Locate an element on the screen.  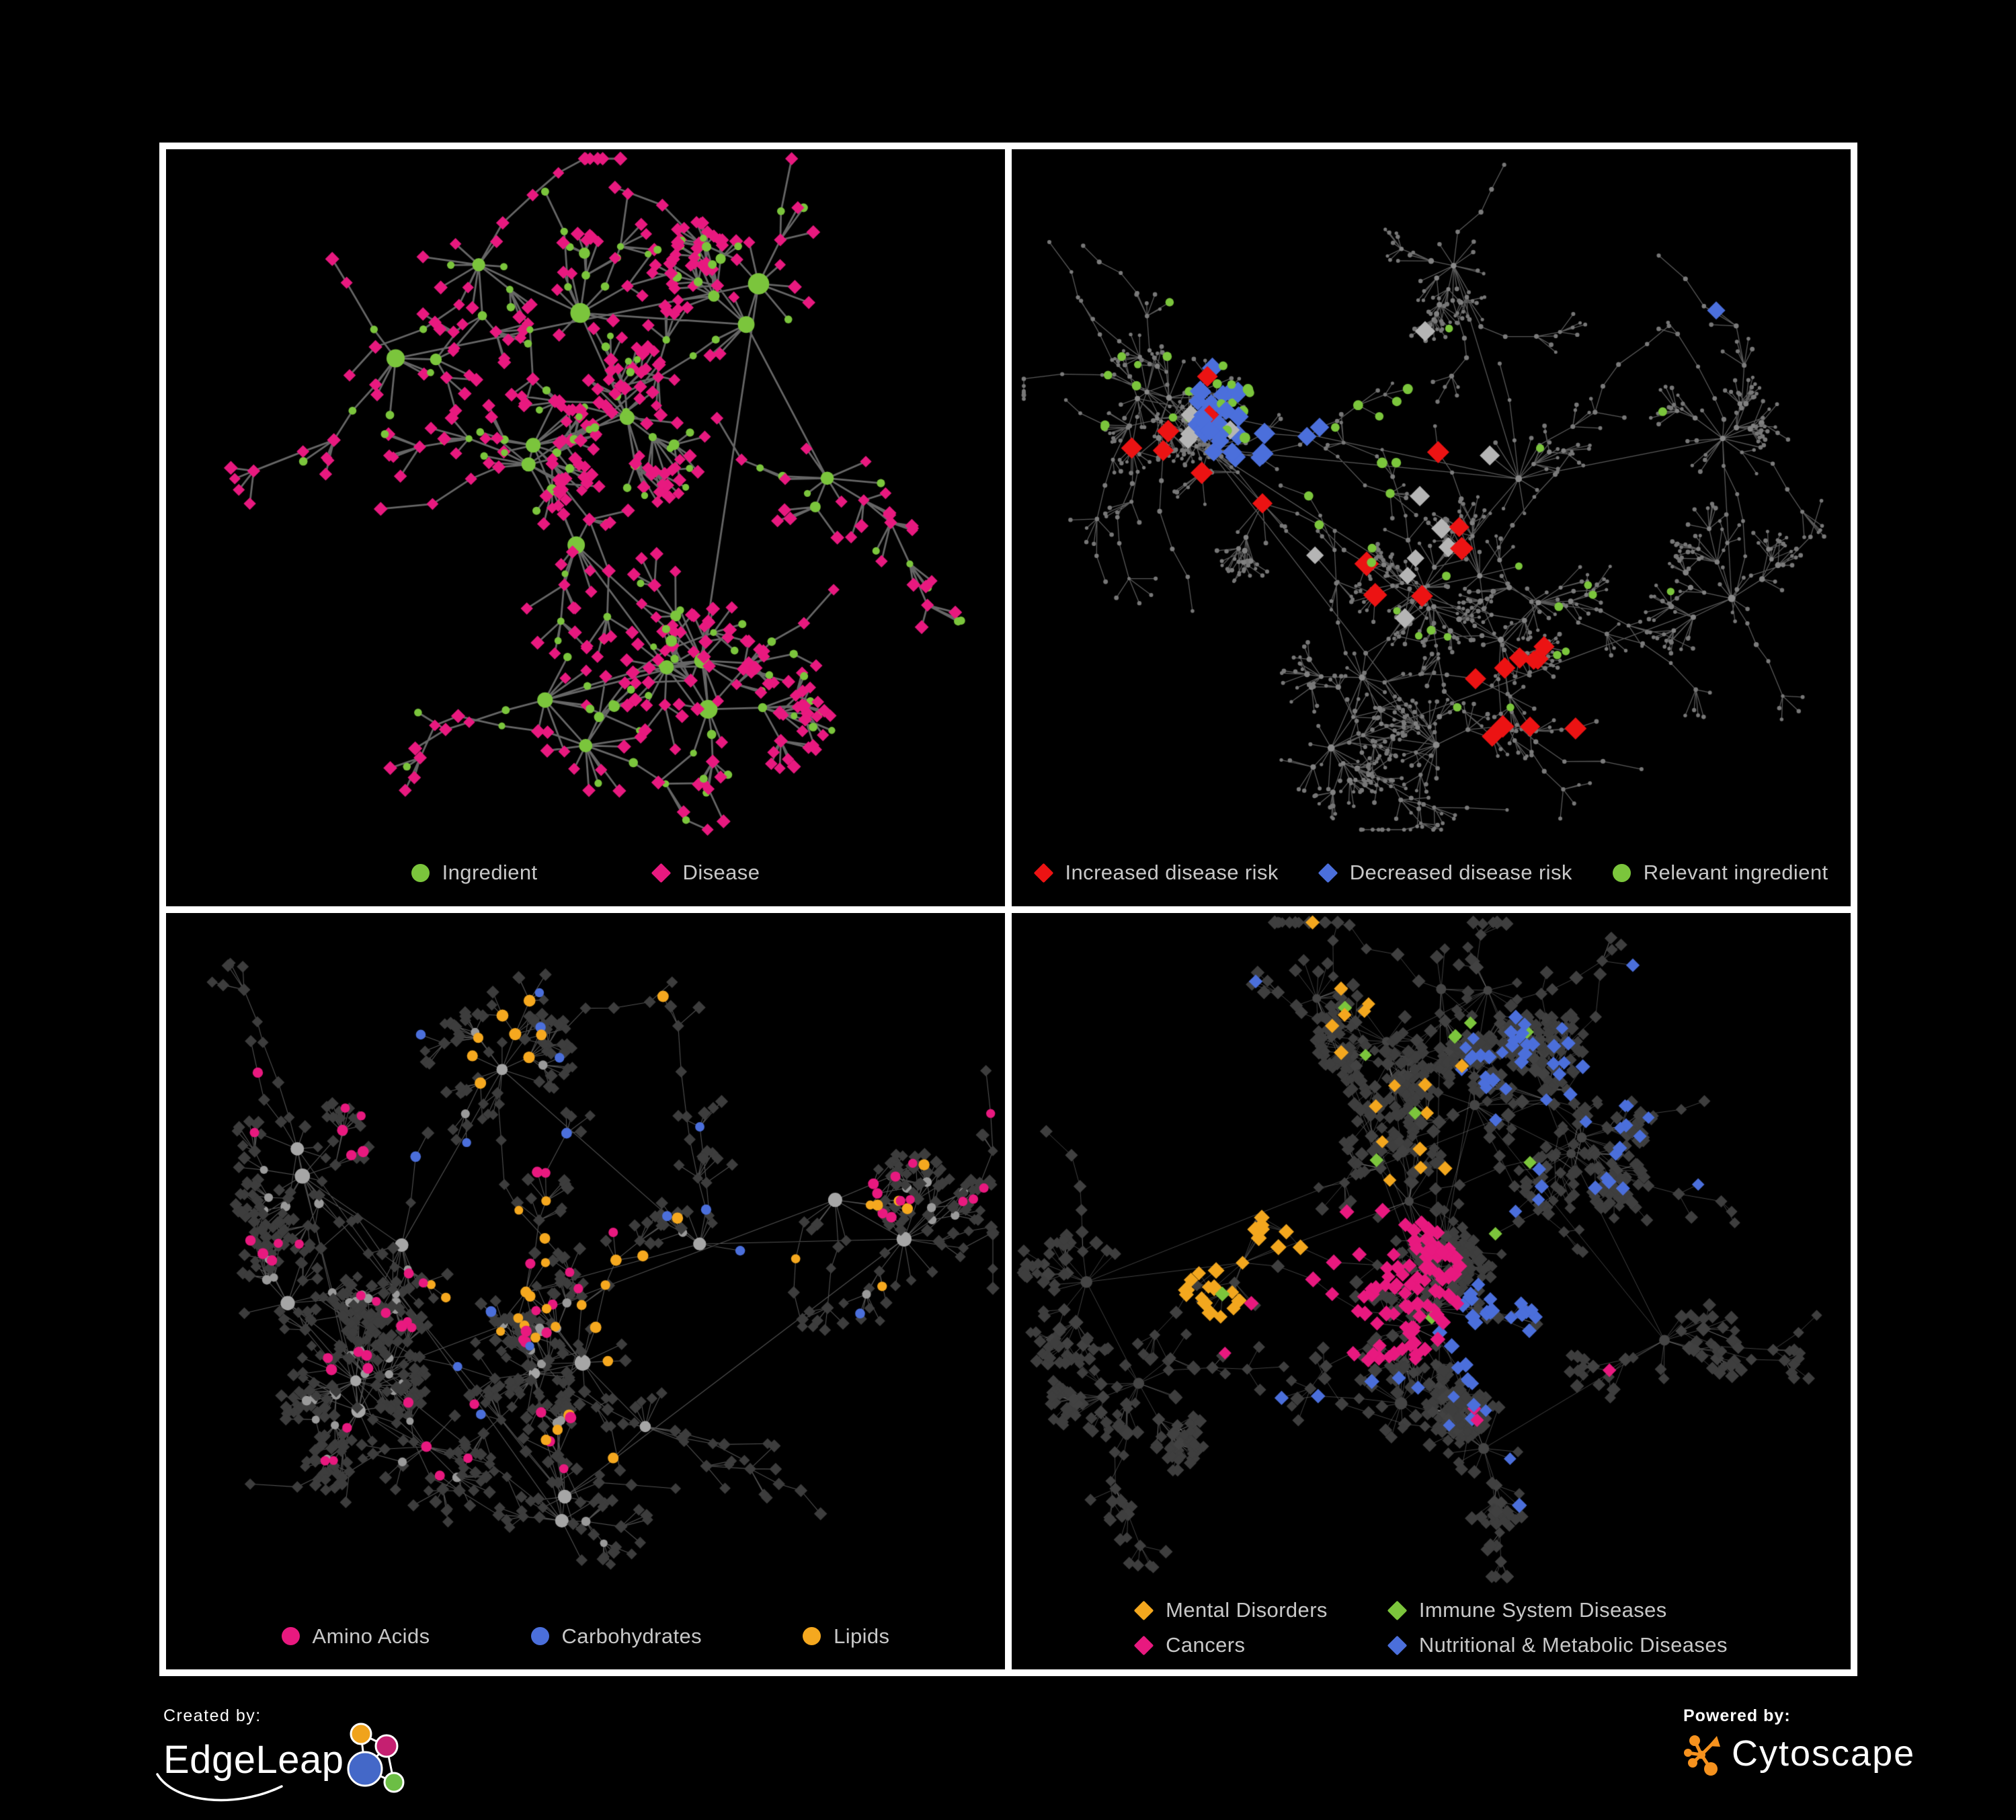
legend-item-nutritional-metabolic-diseases: Nutritional & Metabolic Diseases is located at coordinates (1557, 1645).